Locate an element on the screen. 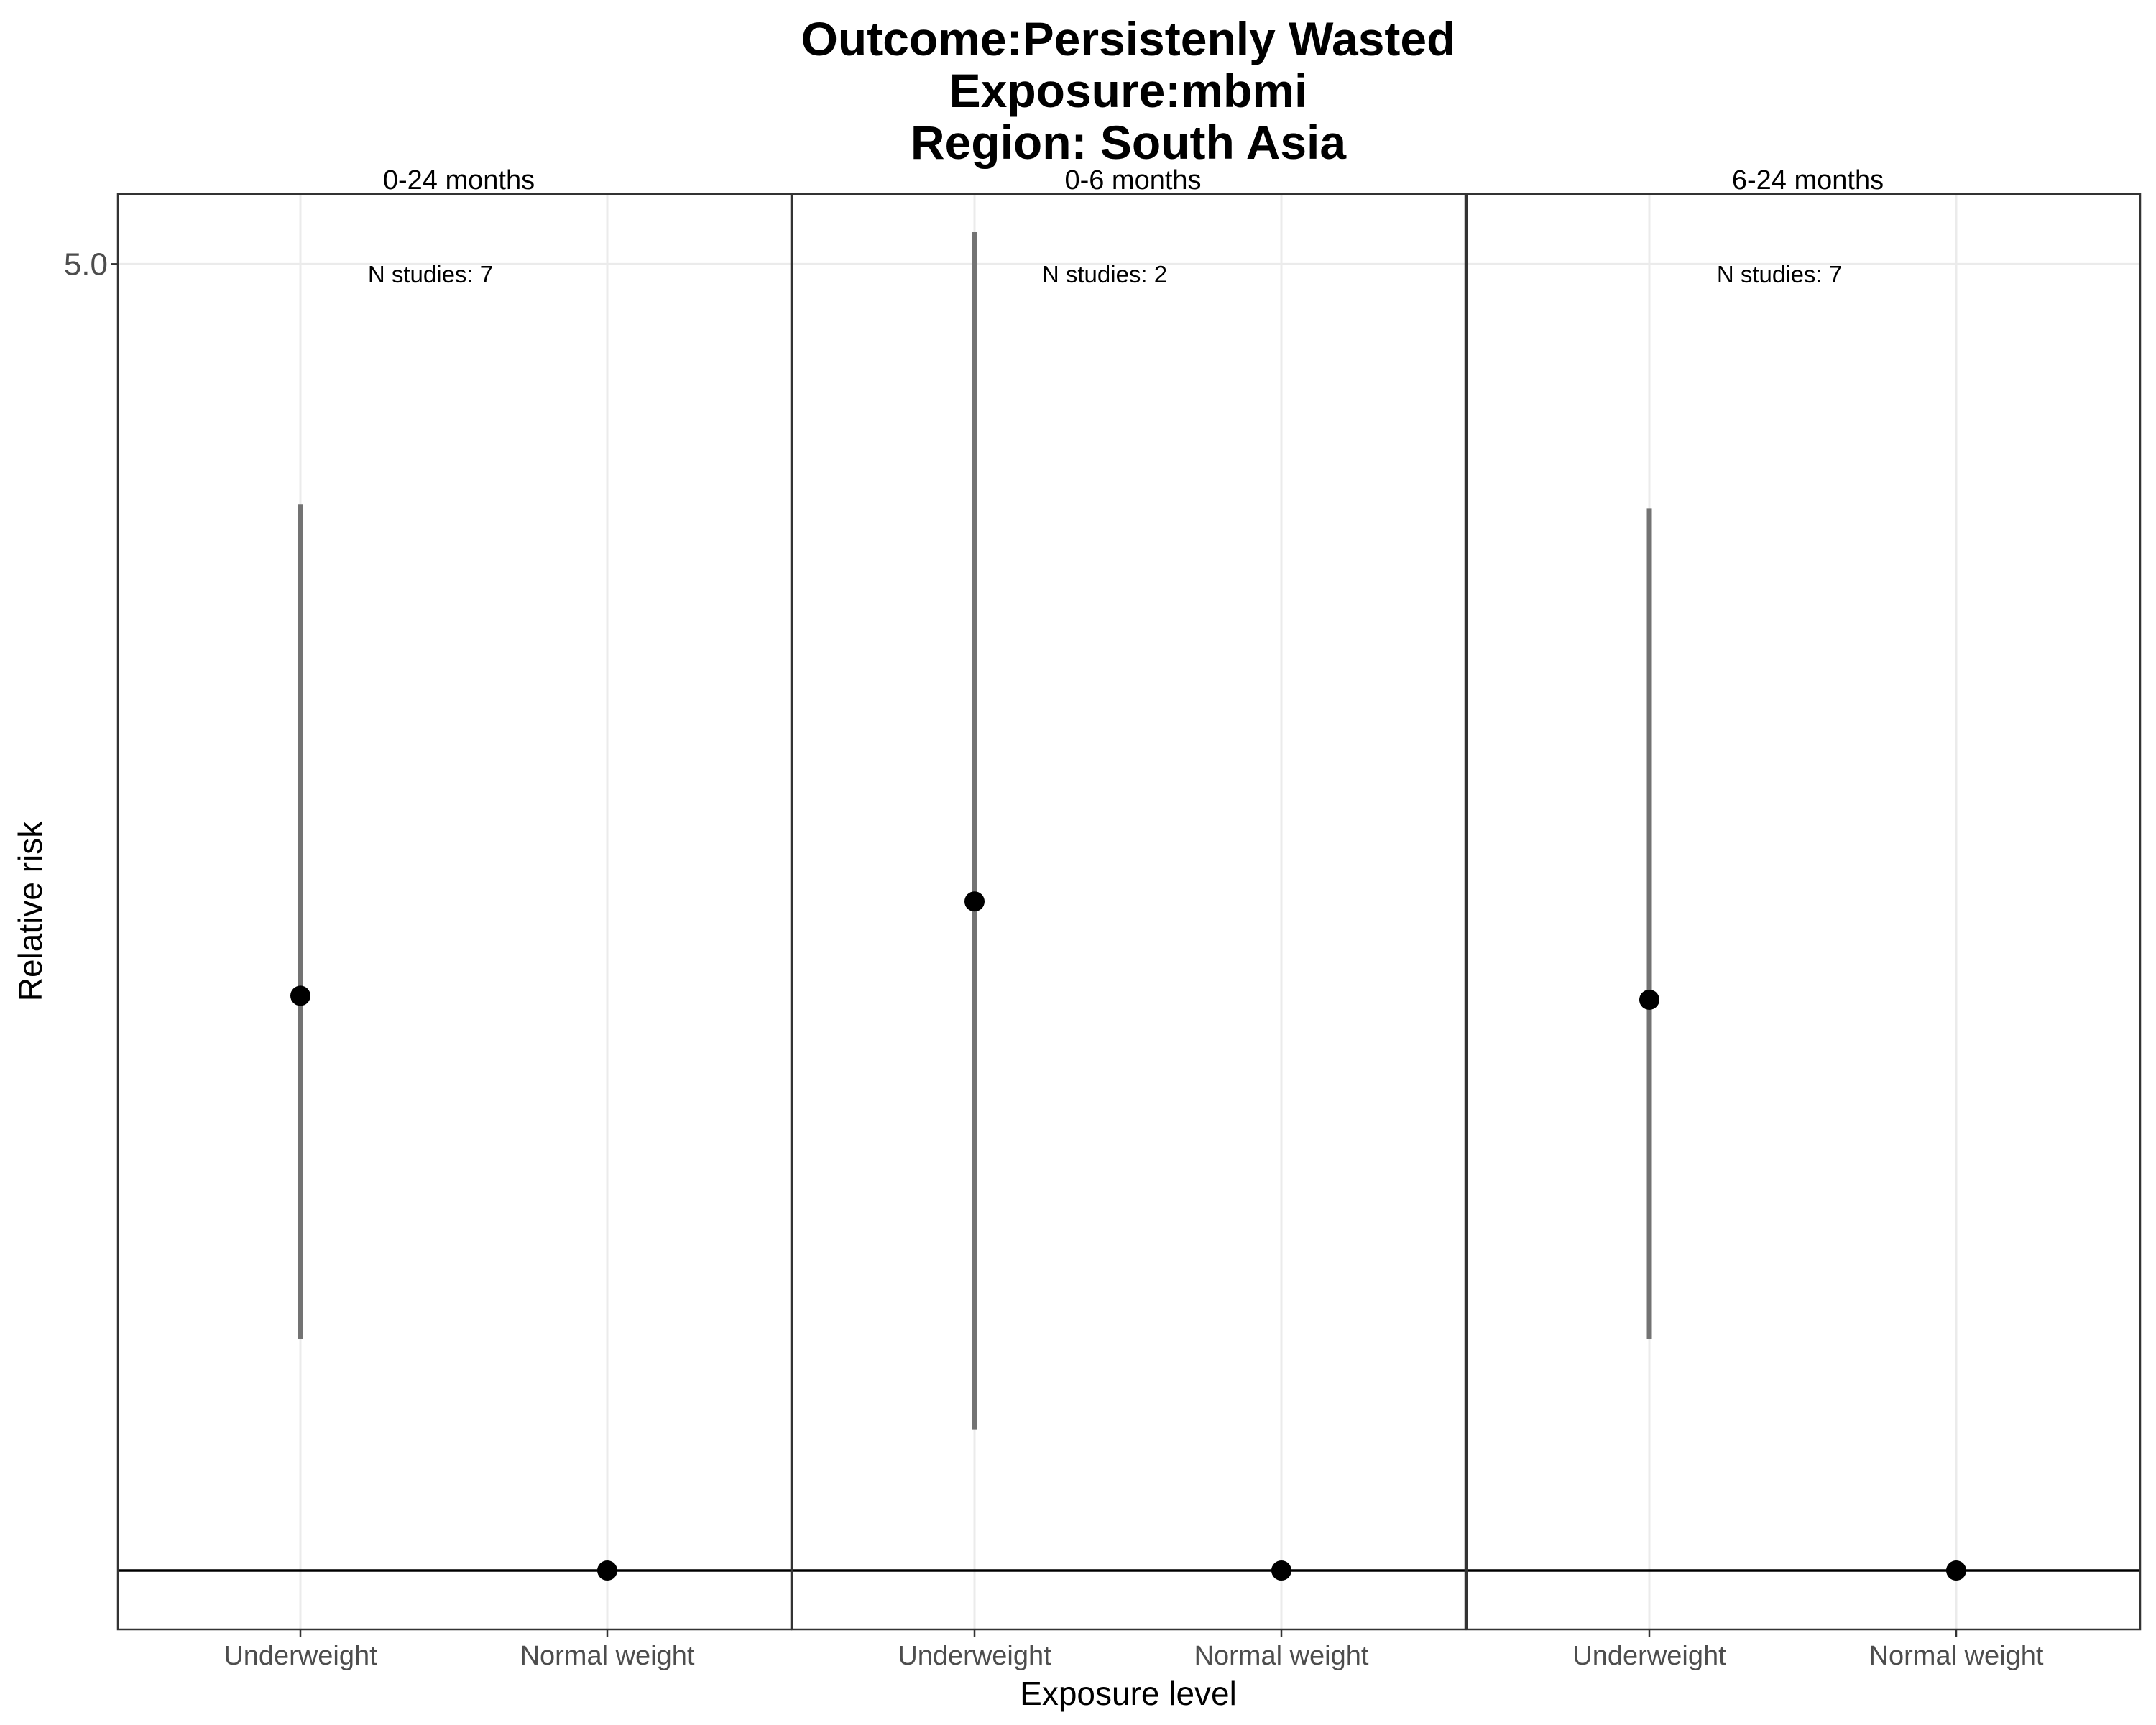 The width and height of the screenshot is (2156, 1725). n-studies-label: N studies: 2 is located at coordinates (1104, 274).